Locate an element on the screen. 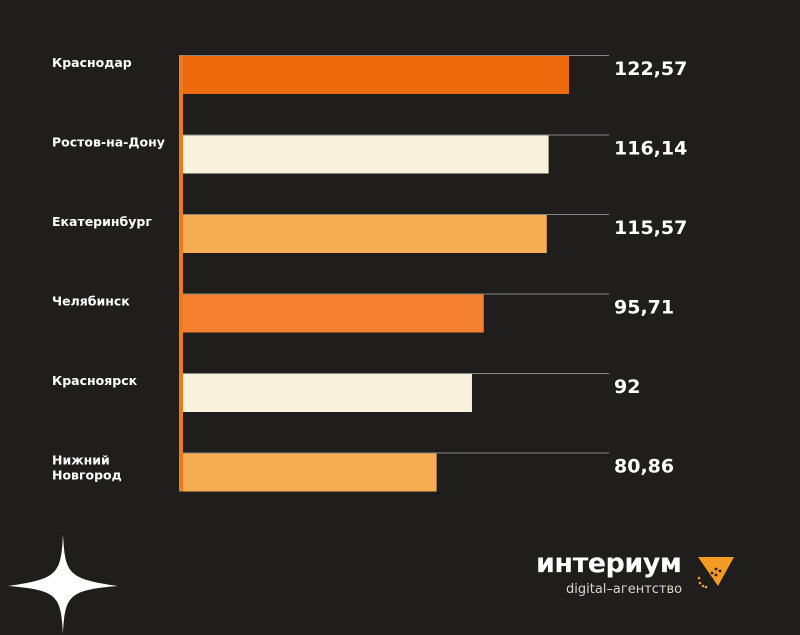 The width and height of the screenshot is (800, 635). brand-logo: интериум digital–агентство is located at coordinates (636, 578).